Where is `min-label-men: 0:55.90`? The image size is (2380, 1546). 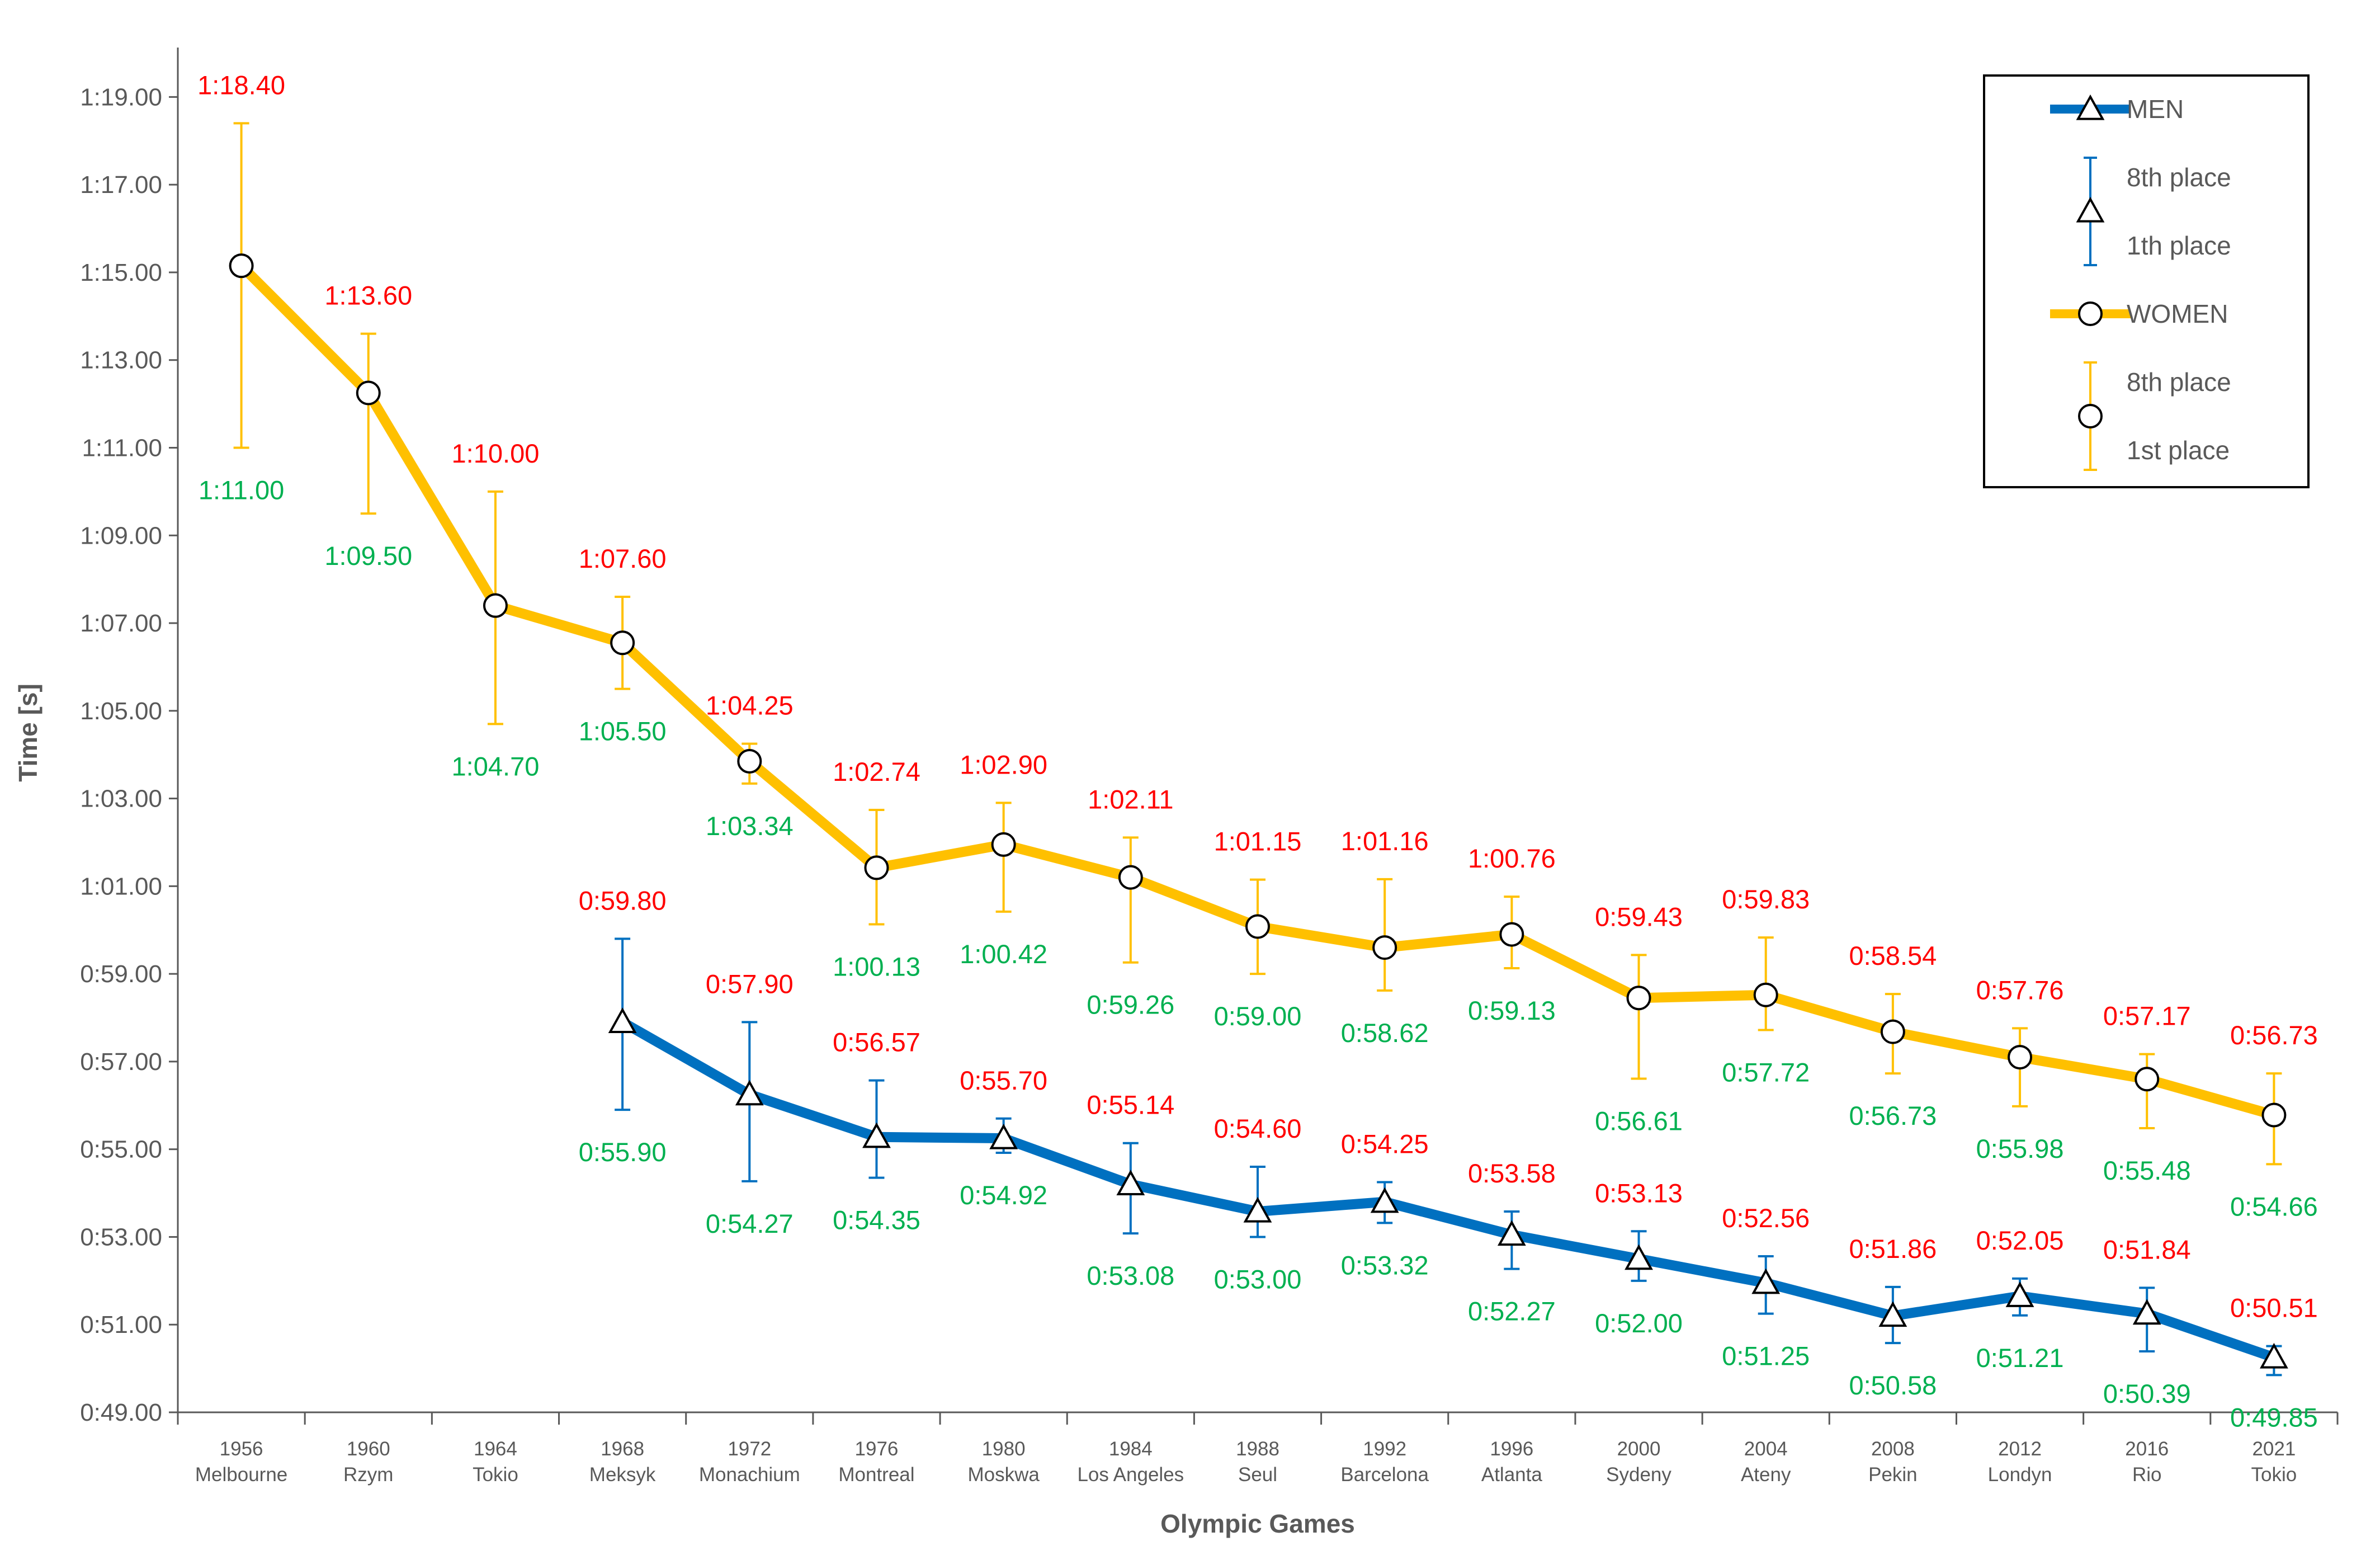
min-label-men: 0:55.90 is located at coordinates (623, 1152).